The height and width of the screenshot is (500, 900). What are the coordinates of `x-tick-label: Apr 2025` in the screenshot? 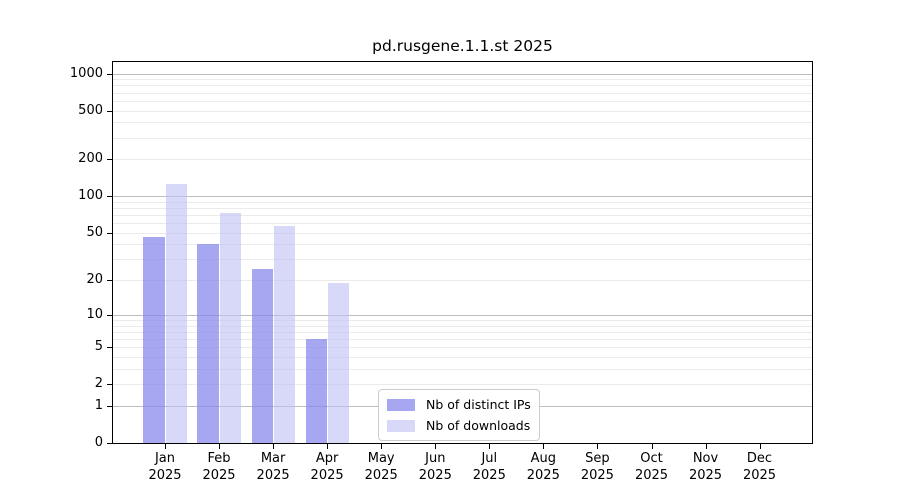 It's located at (327, 467).